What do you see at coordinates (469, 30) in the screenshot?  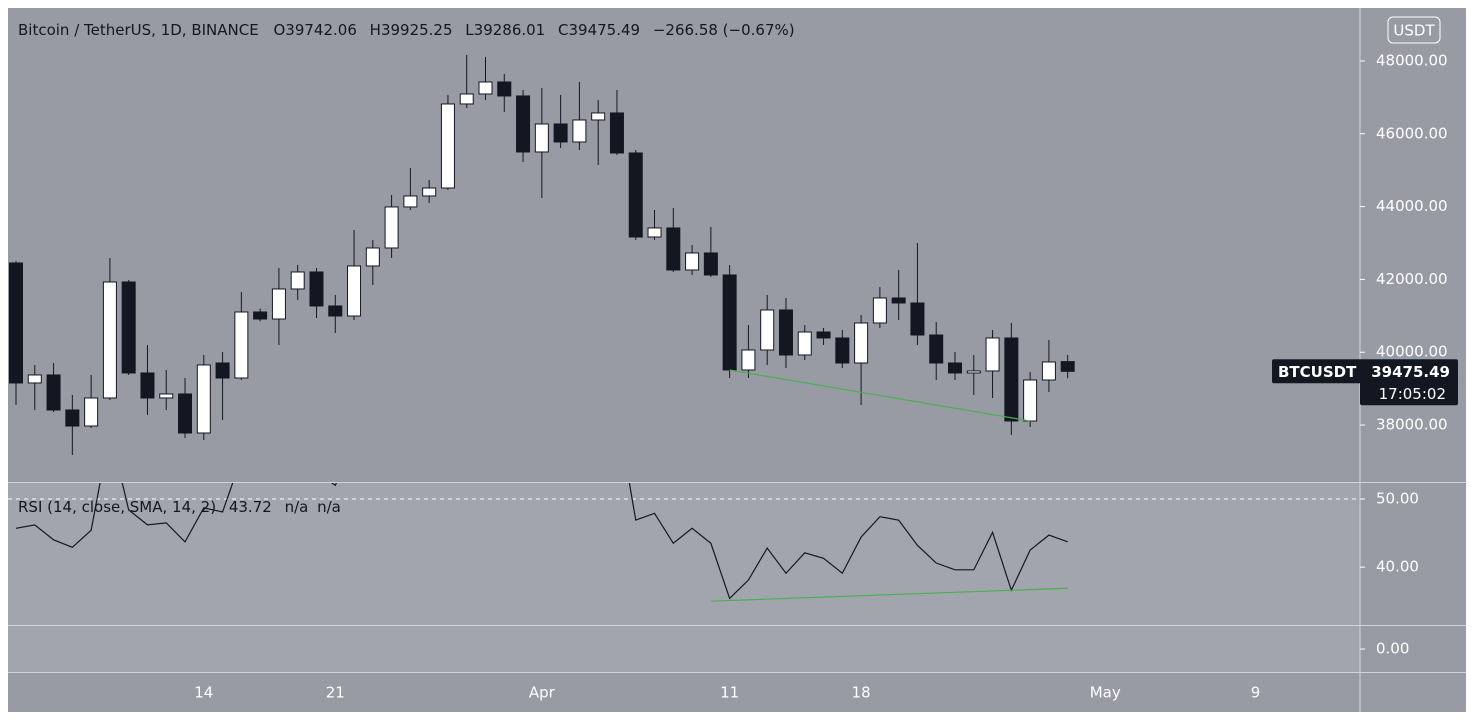 I see `ohlc-label: L` at bounding box center [469, 30].